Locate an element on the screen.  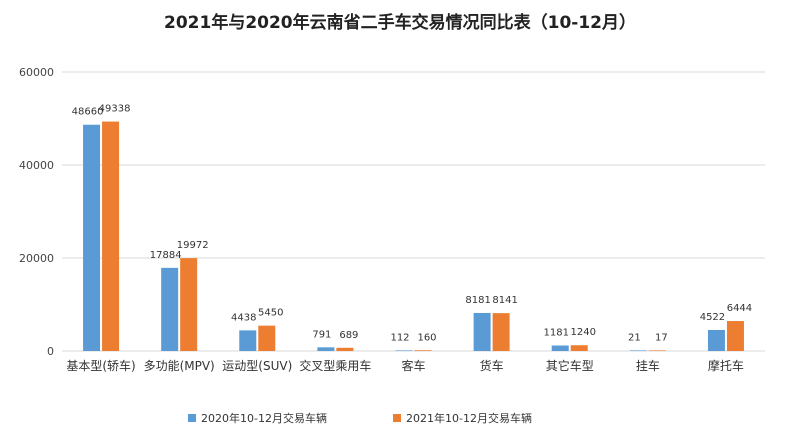
category-label: 挂车 is located at coordinates (648, 365).